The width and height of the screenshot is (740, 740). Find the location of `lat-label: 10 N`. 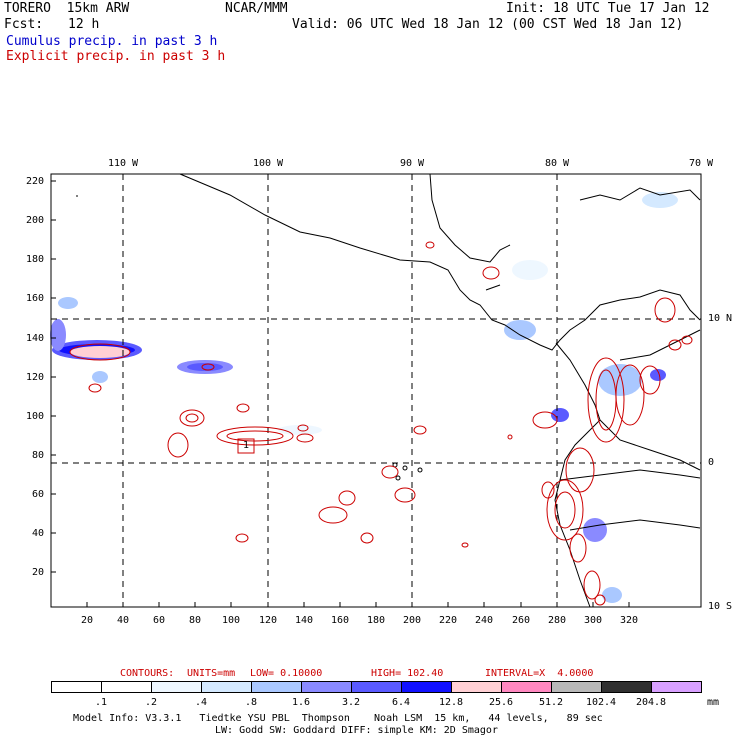

lat-label: 10 N is located at coordinates (720, 318).